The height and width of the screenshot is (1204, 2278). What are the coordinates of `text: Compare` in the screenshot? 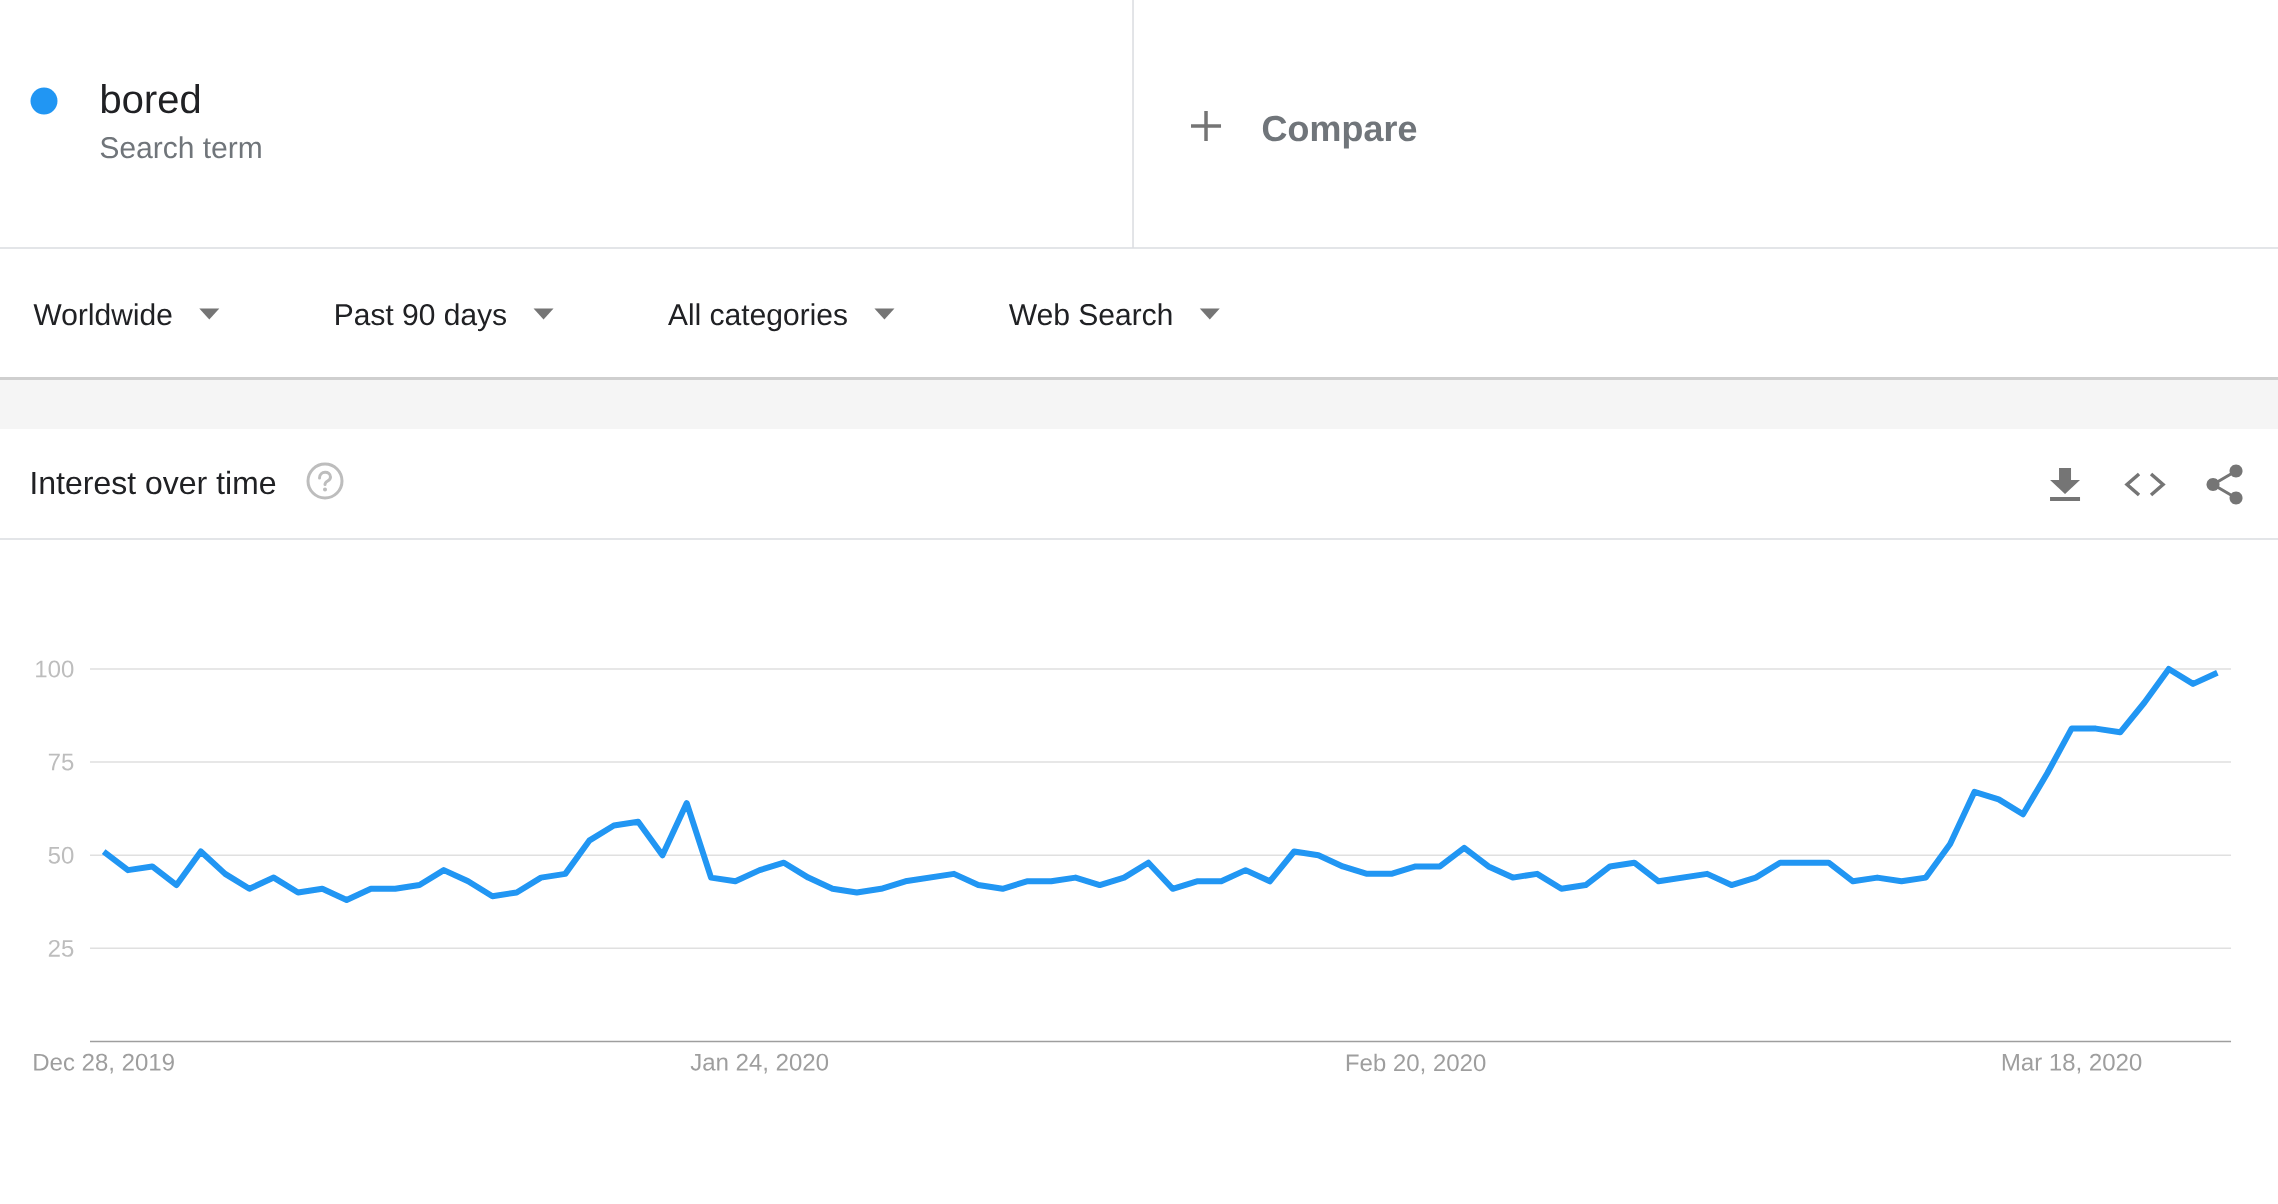 It's located at (1339, 132).